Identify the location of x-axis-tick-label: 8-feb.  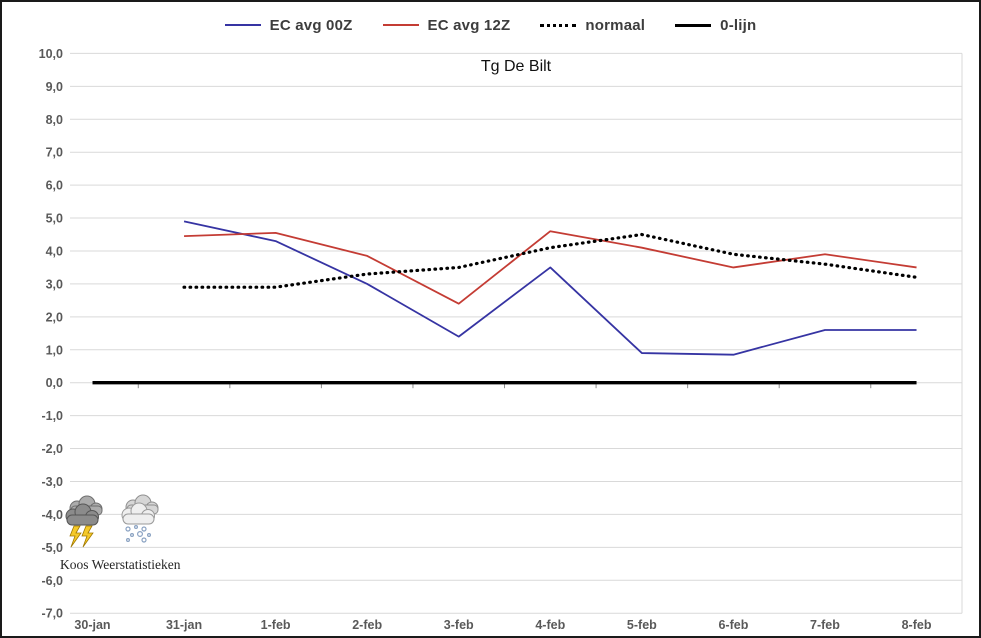
(917, 625).